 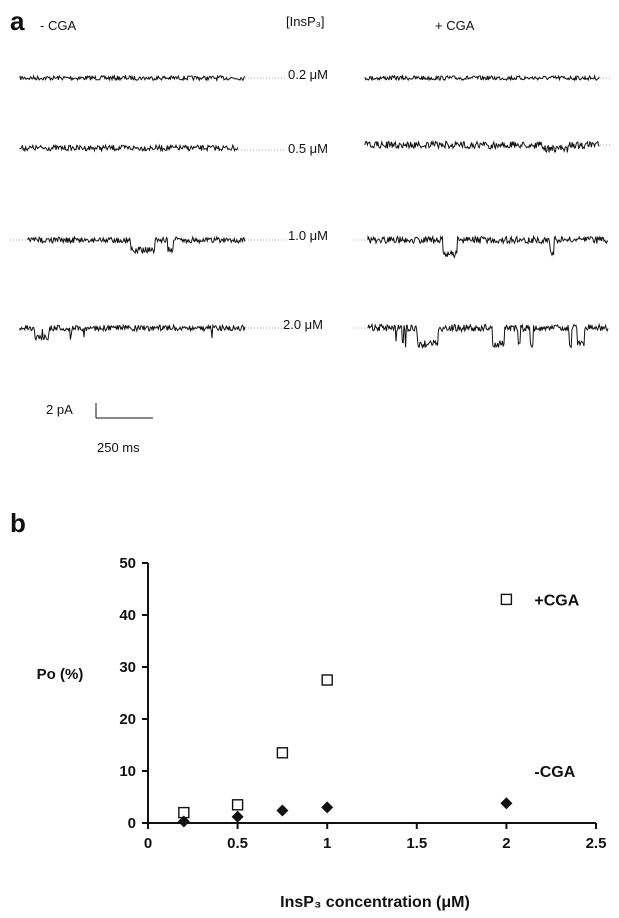 I want to click on x-axis-label: InsP₃ concentration (μM), so click(x=375, y=902).